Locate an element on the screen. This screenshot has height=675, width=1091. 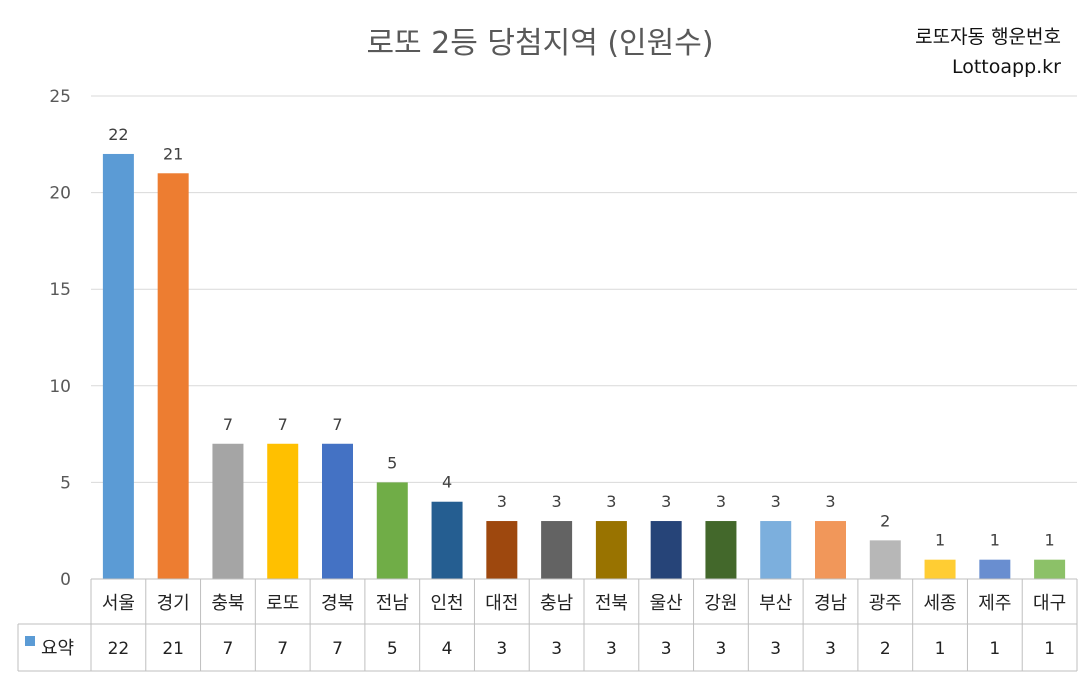
data-label: 4 is located at coordinates (447, 482).